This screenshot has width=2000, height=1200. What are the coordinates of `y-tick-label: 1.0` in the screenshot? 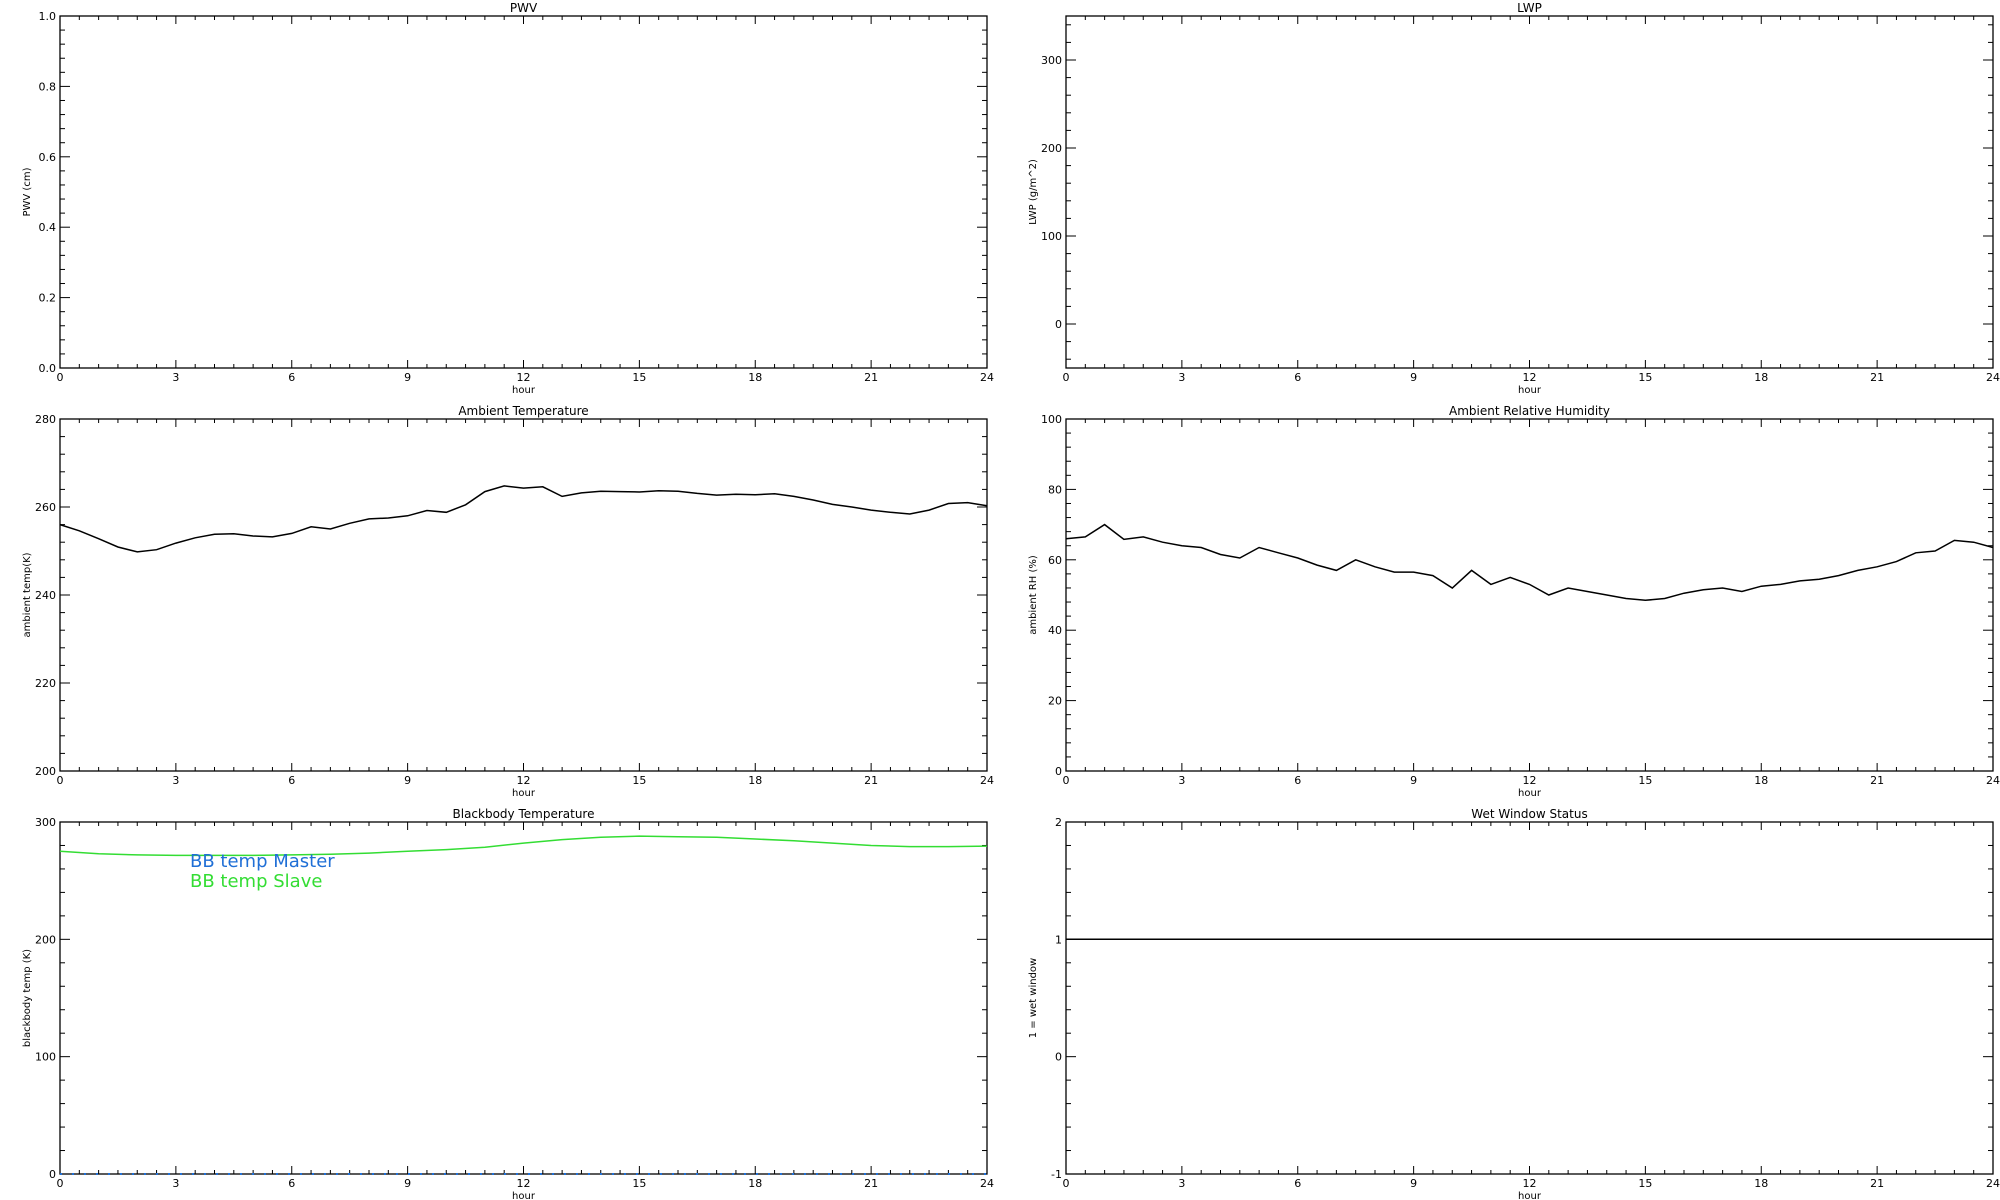 It's located at (48, 16).